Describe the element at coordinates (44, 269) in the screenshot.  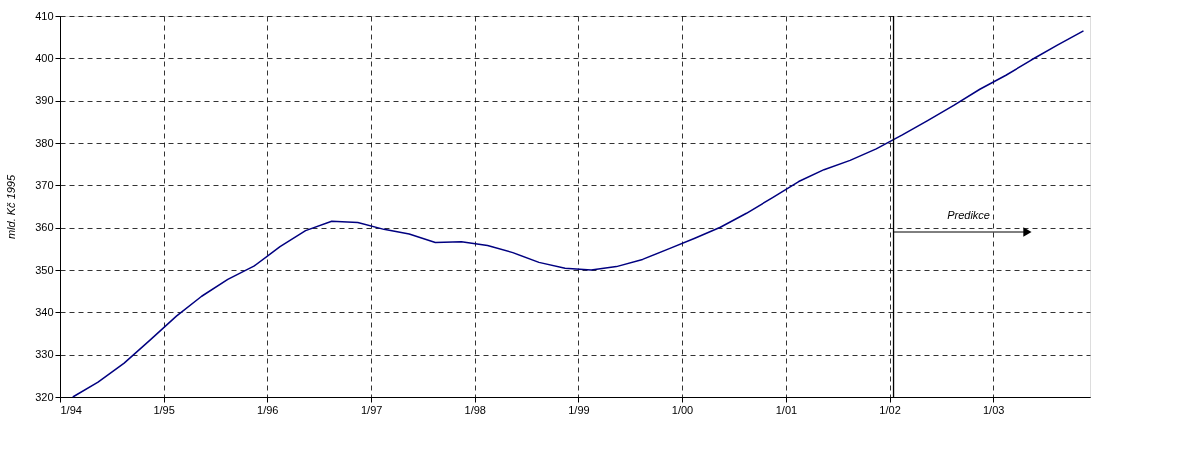
I see `y-tick-label: 350` at that location.